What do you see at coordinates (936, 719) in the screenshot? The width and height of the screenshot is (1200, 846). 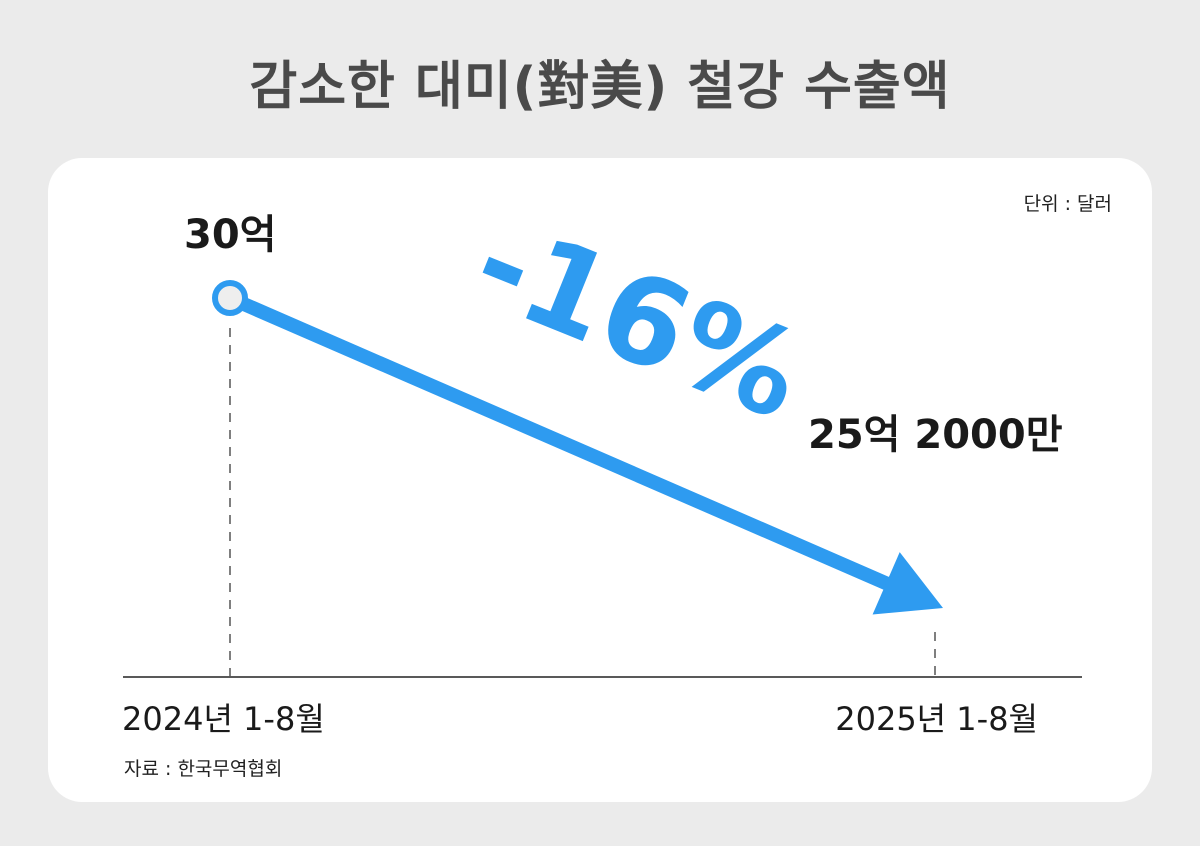 I see `x-tick-label-end: 2025년 1-8월` at bounding box center [936, 719].